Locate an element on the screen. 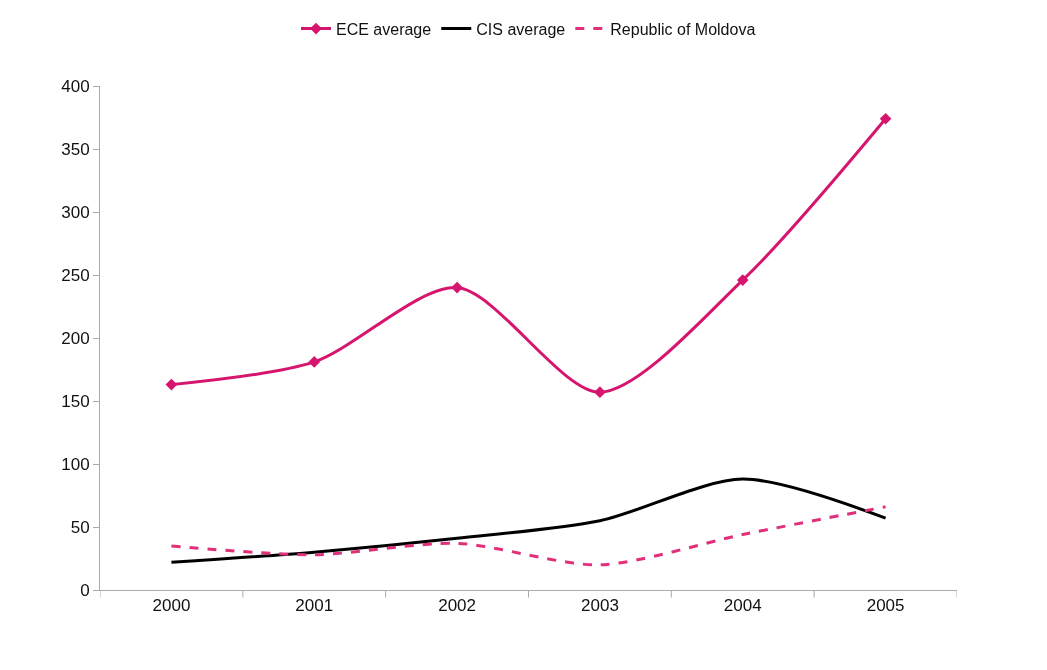 Image resolution: width=1047 pixels, height=670 pixels. y-tick-label: 300 is located at coordinates (75, 212).